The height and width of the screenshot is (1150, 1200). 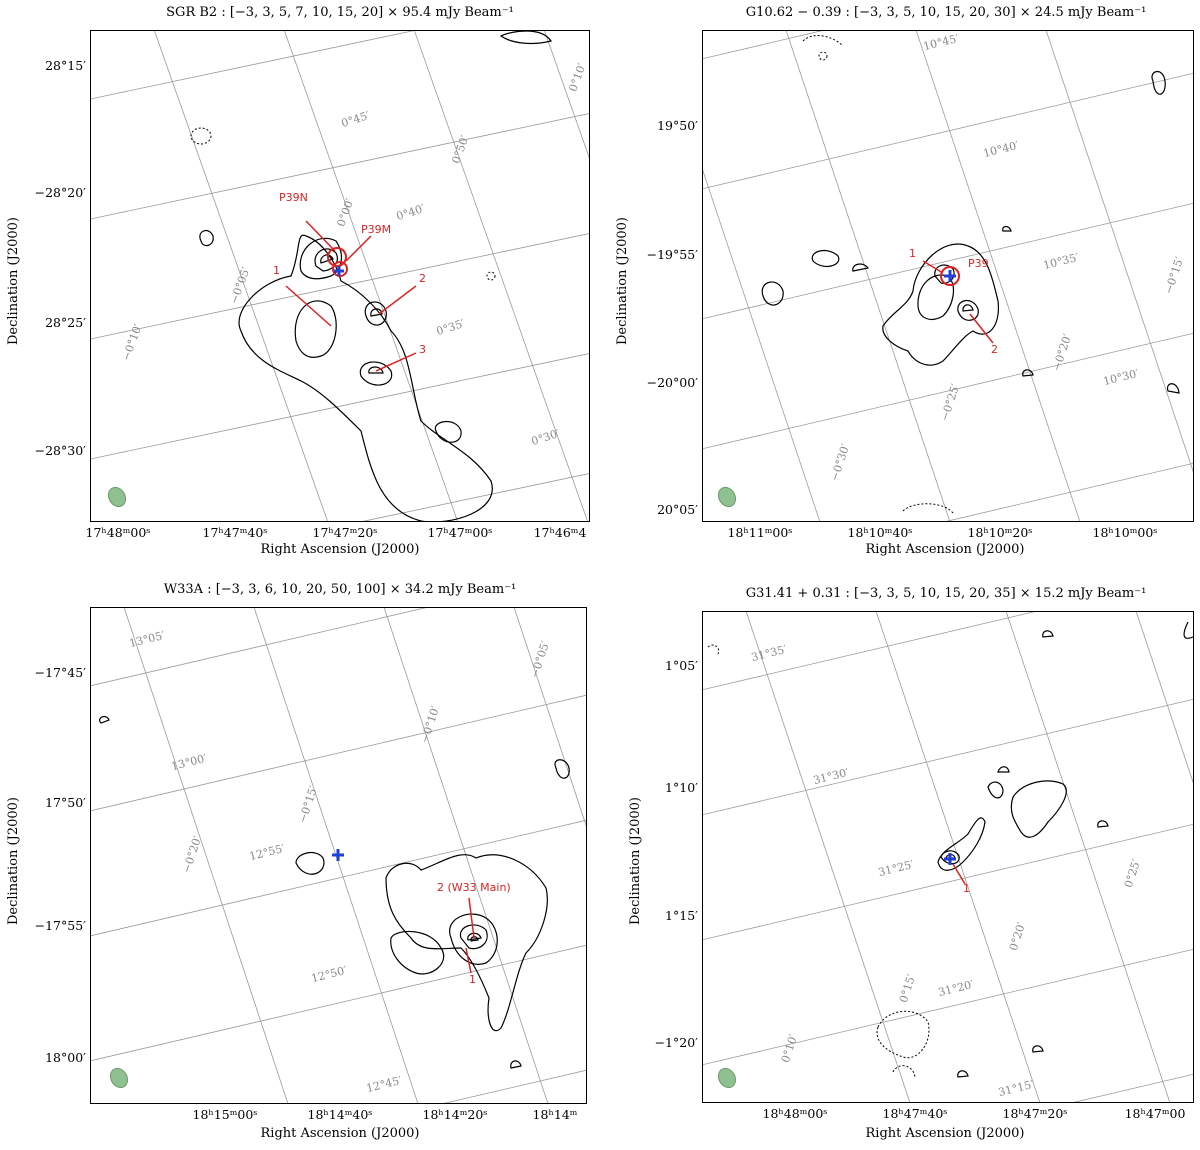 What do you see at coordinates (235, 532) in the screenshot?
I see `x-tick: 17ʰ47ᵐ40ˢ` at bounding box center [235, 532].